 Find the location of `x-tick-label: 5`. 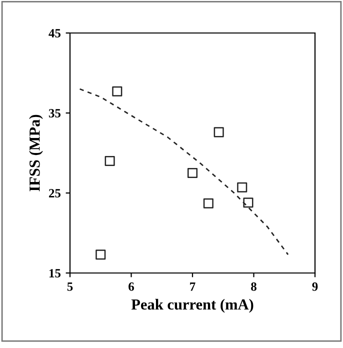

x-tick-label: 5 is located at coordinates (70, 286).